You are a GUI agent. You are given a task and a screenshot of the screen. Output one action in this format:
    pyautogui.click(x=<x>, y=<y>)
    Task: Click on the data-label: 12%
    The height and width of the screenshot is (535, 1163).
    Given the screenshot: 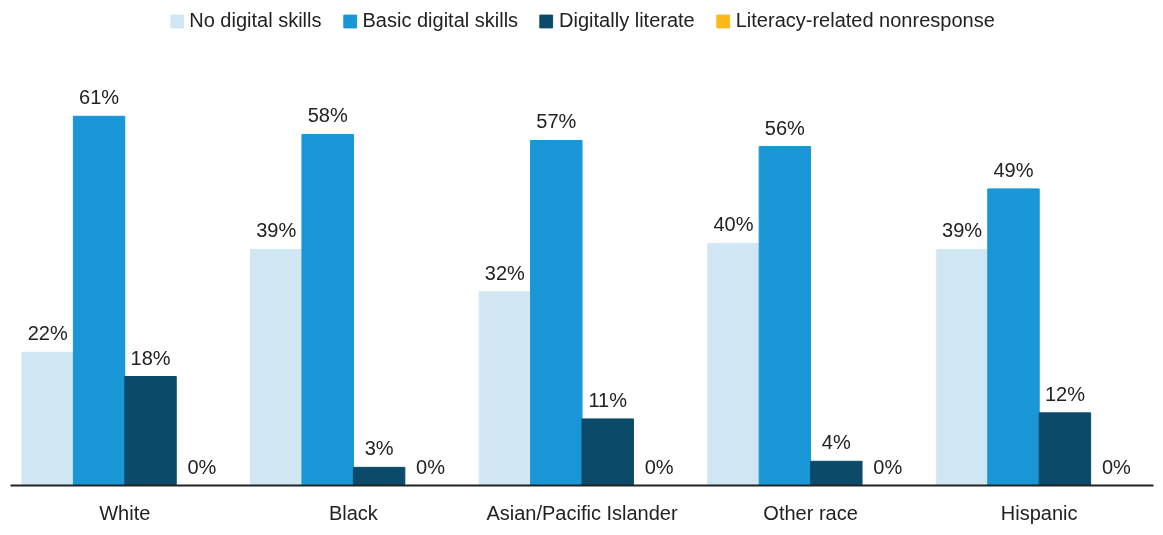 What is the action you would take?
    pyautogui.click(x=1065, y=393)
    